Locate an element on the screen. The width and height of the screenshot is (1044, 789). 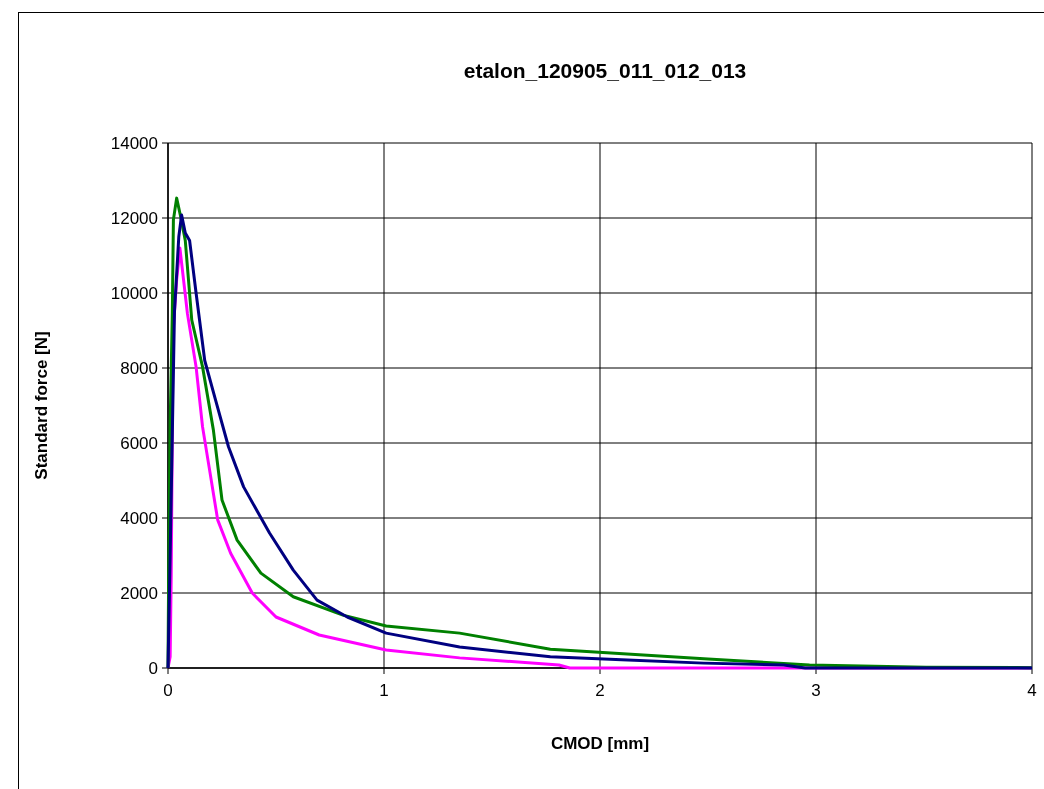
y-tick-label: 12000 is located at coordinates (134, 218).